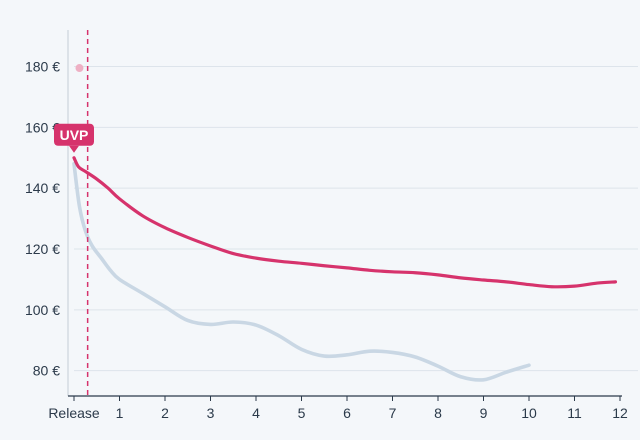 Image resolution: width=640 pixels, height=440 pixels. What do you see at coordinates (46, 371) in the screenshot?
I see `y-tick-label: 80 €` at bounding box center [46, 371].